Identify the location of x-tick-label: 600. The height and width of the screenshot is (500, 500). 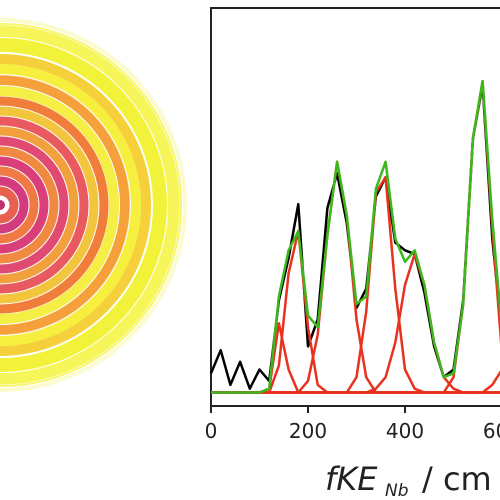
(491, 431).